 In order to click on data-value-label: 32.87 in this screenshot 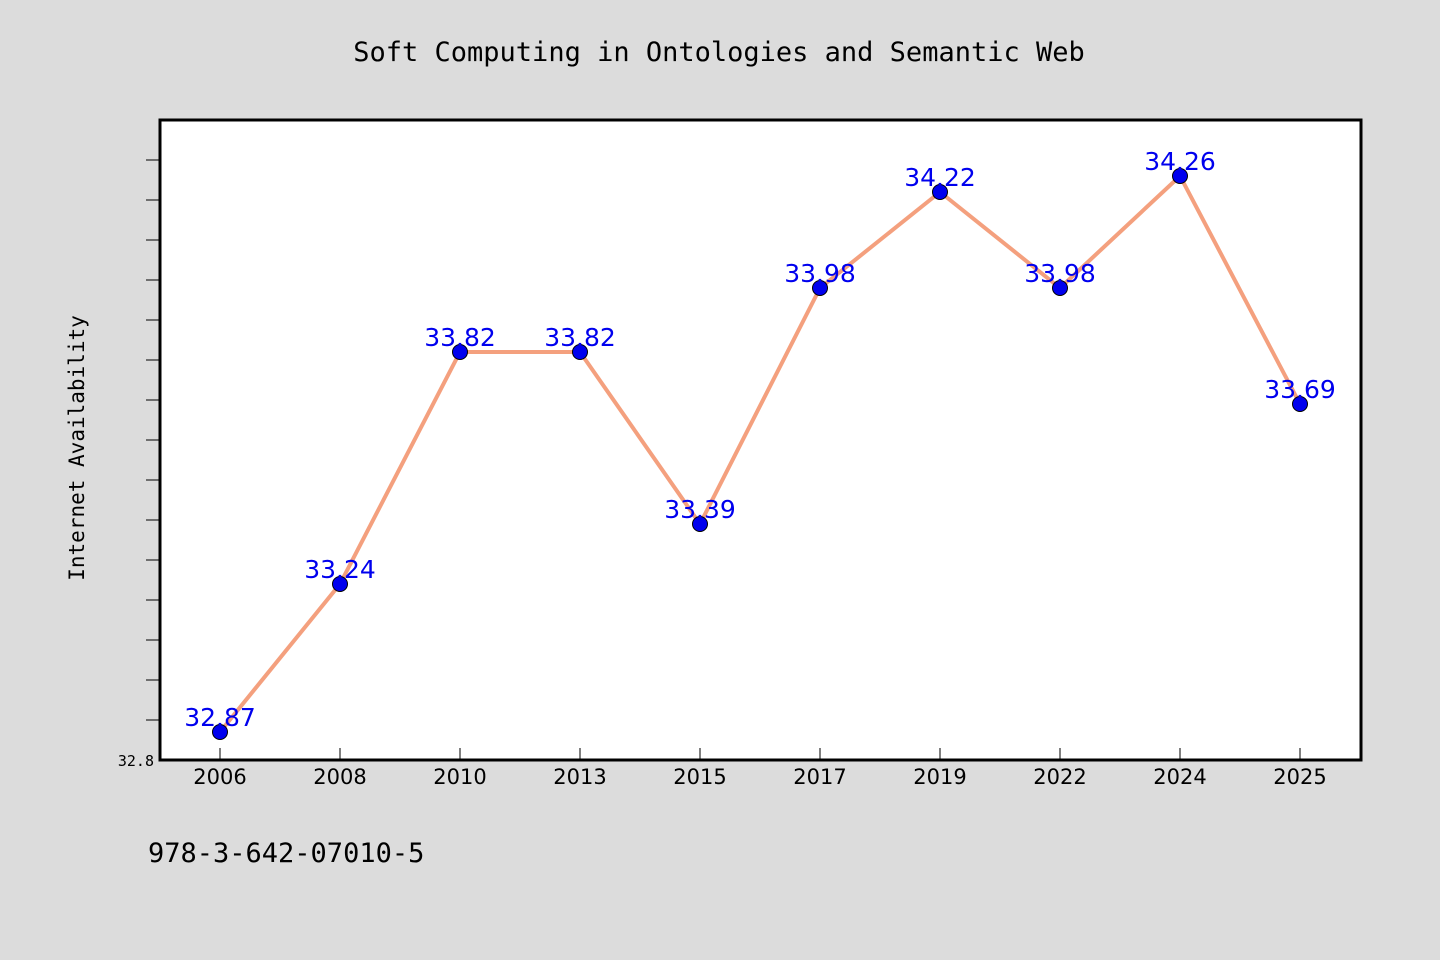, I will do `click(220, 717)`.